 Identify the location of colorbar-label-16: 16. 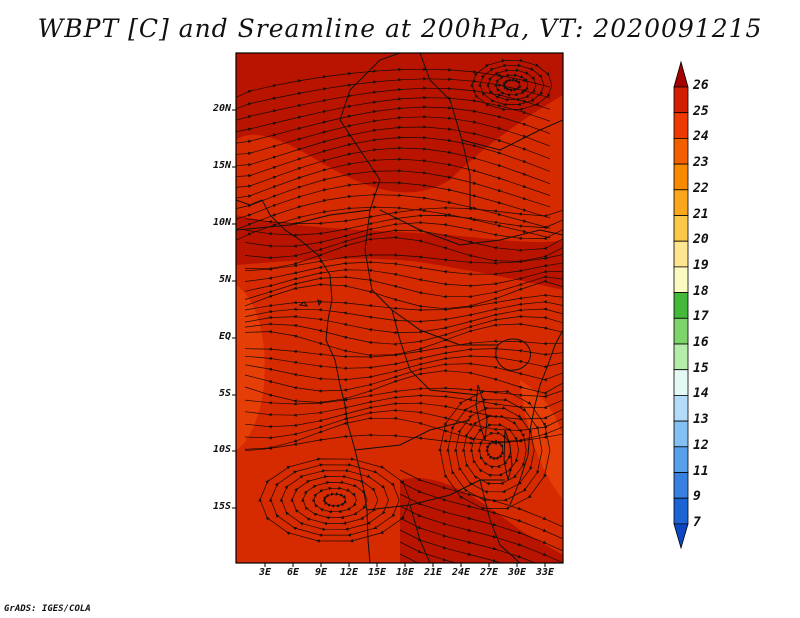
(701, 342).